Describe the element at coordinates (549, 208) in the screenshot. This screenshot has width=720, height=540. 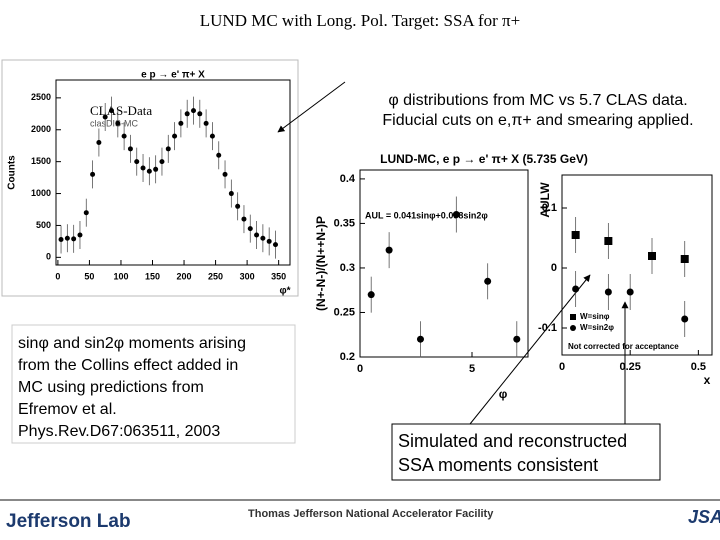
I see `y-tick-label: 0.1` at that location.